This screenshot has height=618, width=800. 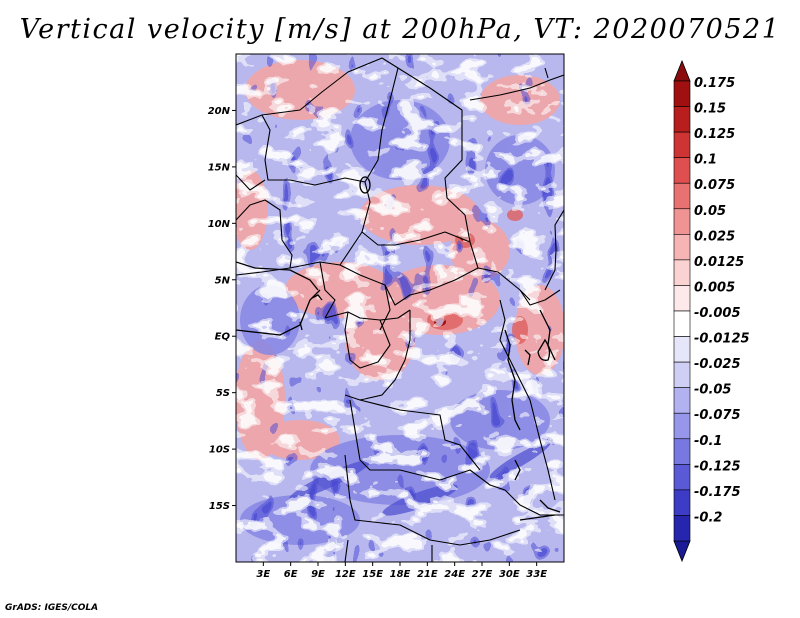 I want to click on lon-tick-label: 33E, so click(x=536, y=574).